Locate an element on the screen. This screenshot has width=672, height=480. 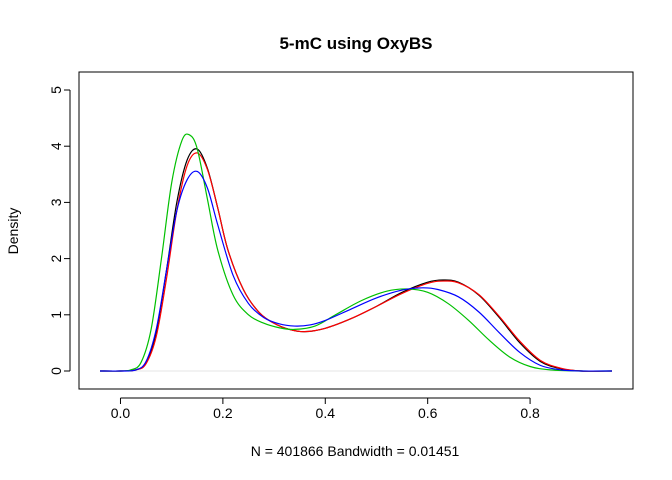
x-tick-label-4: 0.8 is located at coordinates (530, 413).